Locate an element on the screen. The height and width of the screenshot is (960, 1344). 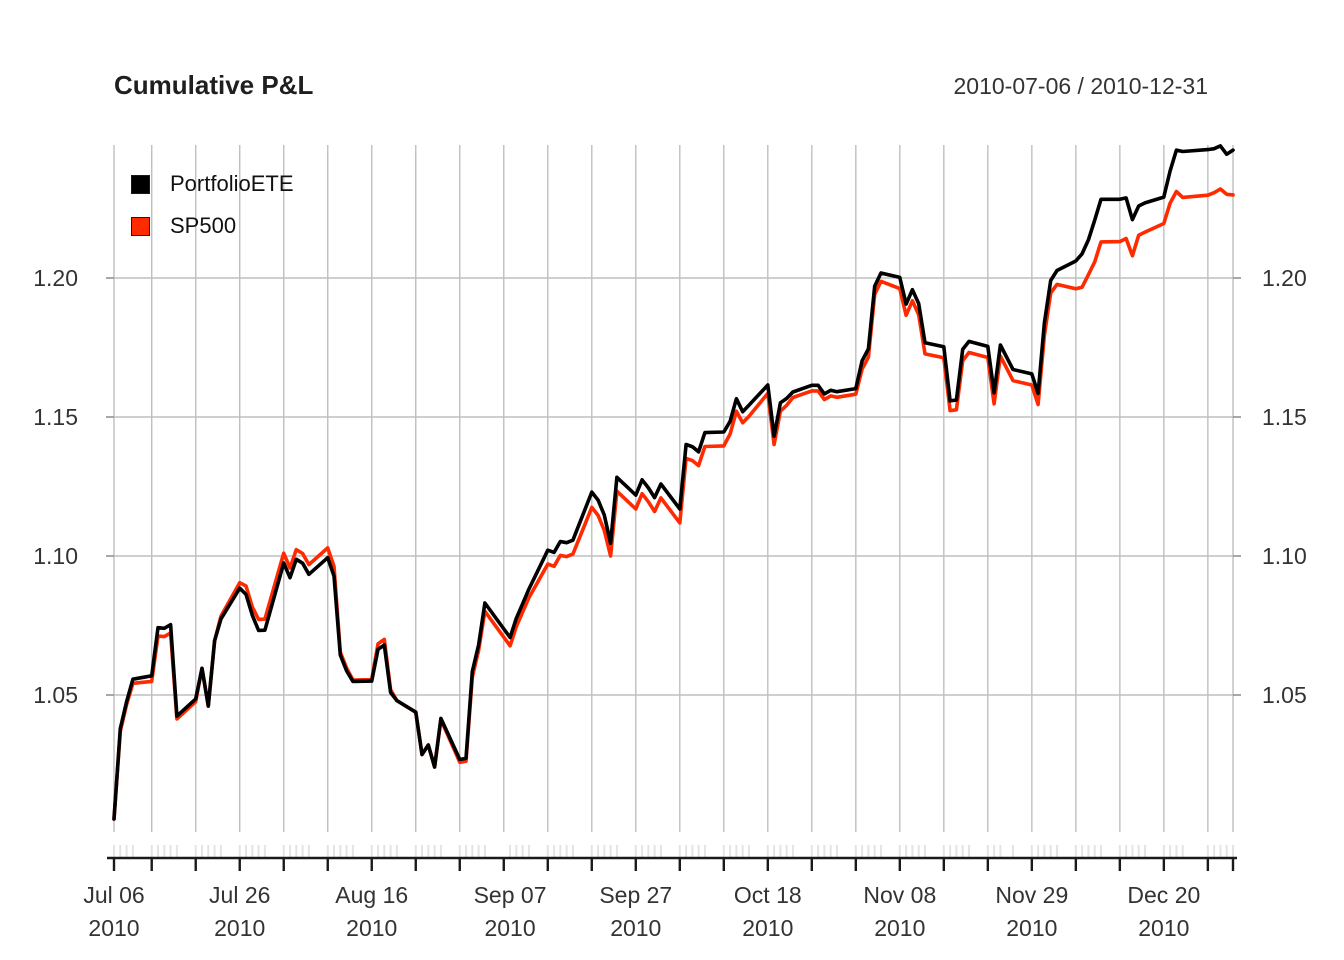
legend-label-portfolioete: PortfolioETE is located at coordinates (232, 183).